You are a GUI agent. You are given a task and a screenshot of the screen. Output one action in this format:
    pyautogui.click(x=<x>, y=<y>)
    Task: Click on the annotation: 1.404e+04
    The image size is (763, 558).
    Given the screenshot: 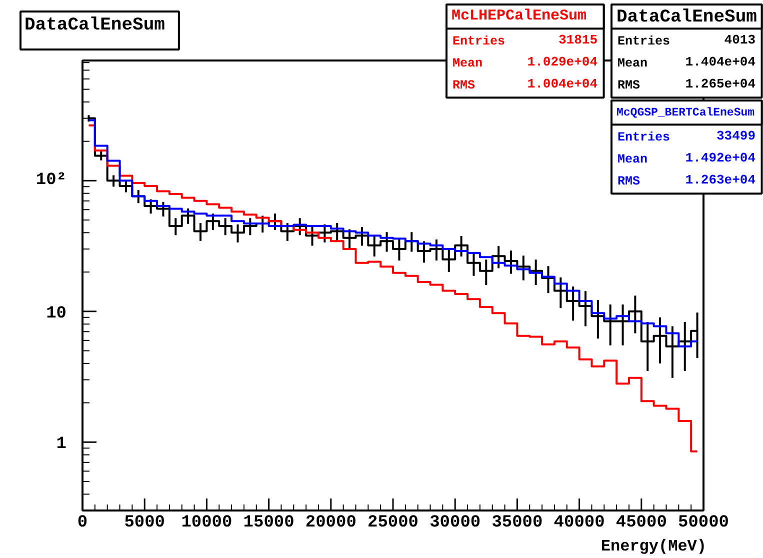 What is the action you would take?
    pyautogui.click(x=720, y=62)
    